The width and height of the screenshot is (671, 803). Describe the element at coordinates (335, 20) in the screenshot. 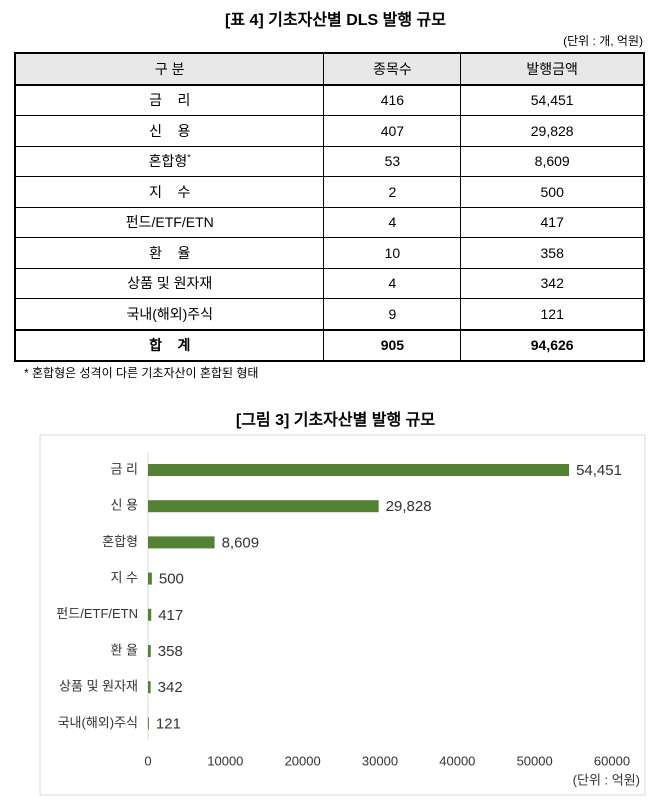

I see `table-title: [표 4] 기초자산별 DLS 발행 규모` at that location.